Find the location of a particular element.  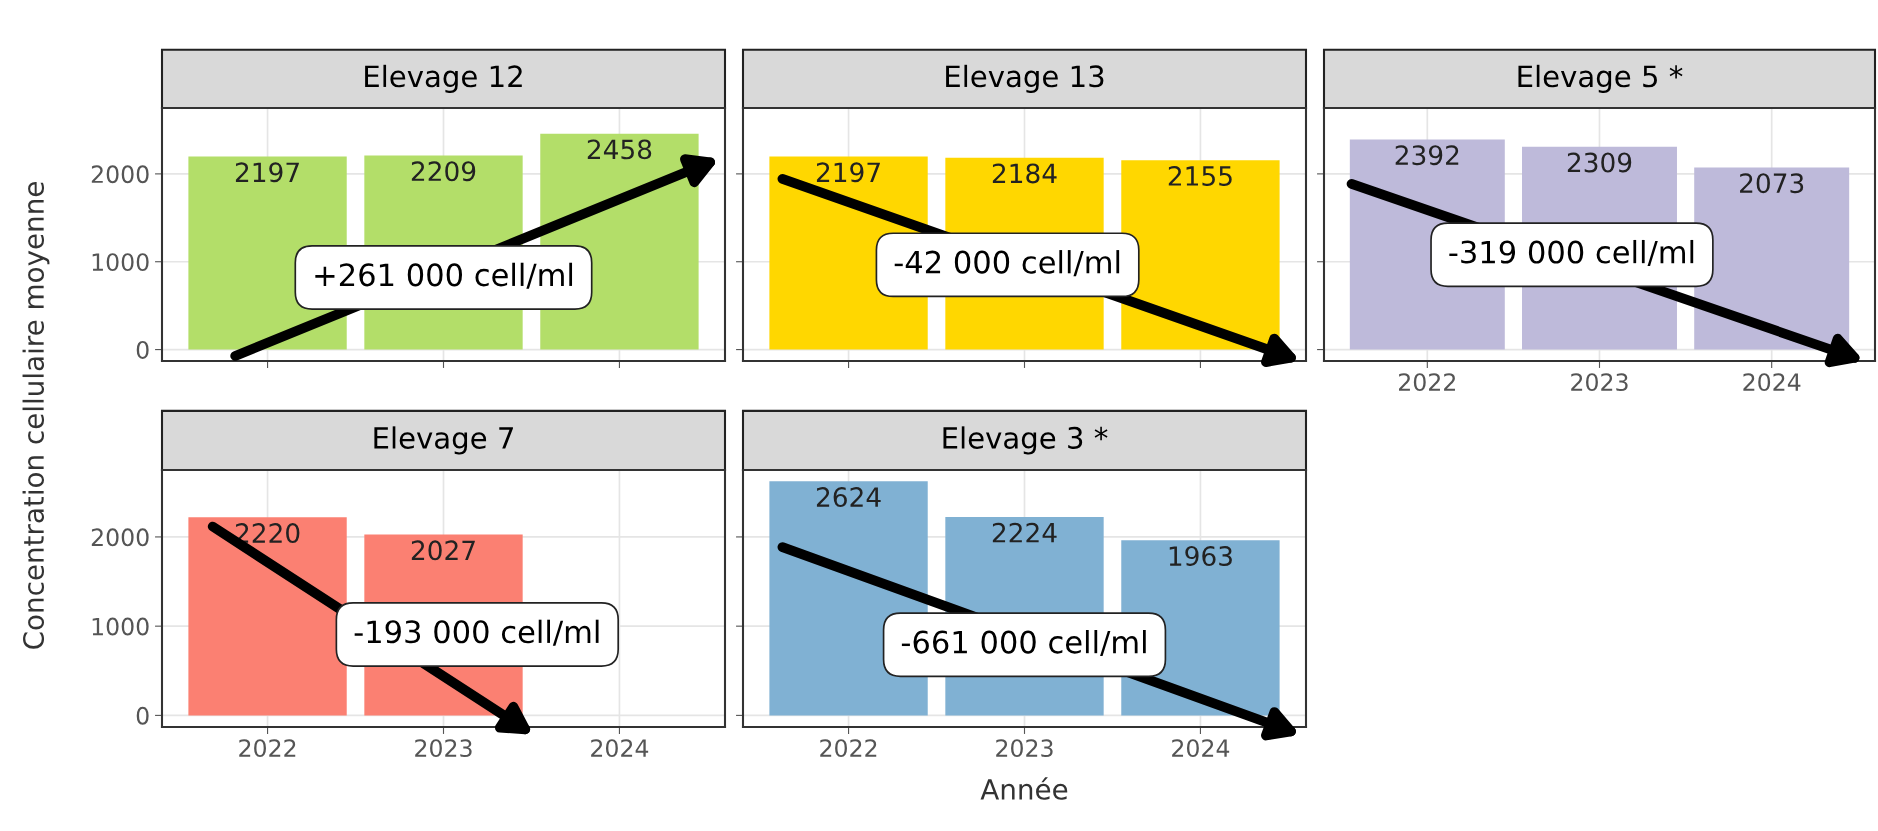

chart-title: Elevage 7 is located at coordinates (443, 440).